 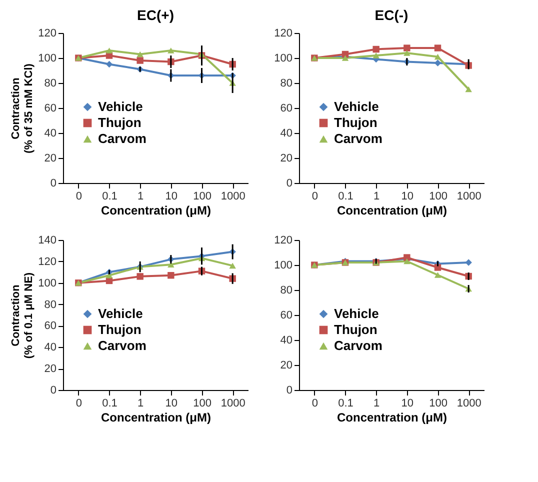 What do you see at coordinates (23, 315) in the screenshot?
I see `y-axis-title: Contraction (% of 0.1 μM NE)` at bounding box center [23, 315].